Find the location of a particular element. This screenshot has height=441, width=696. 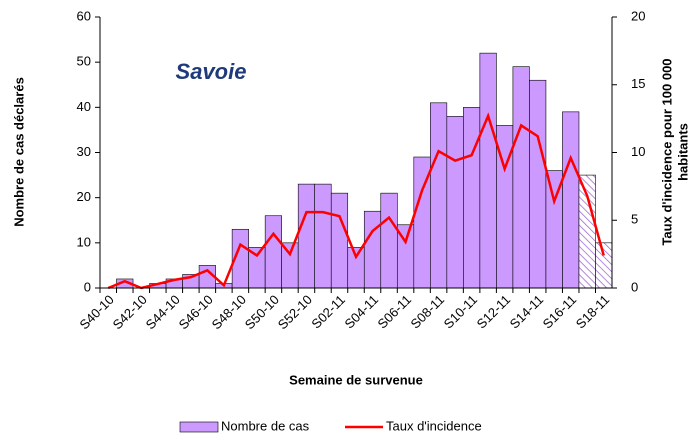

y-tick-label: 50 is located at coordinates (84, 61).